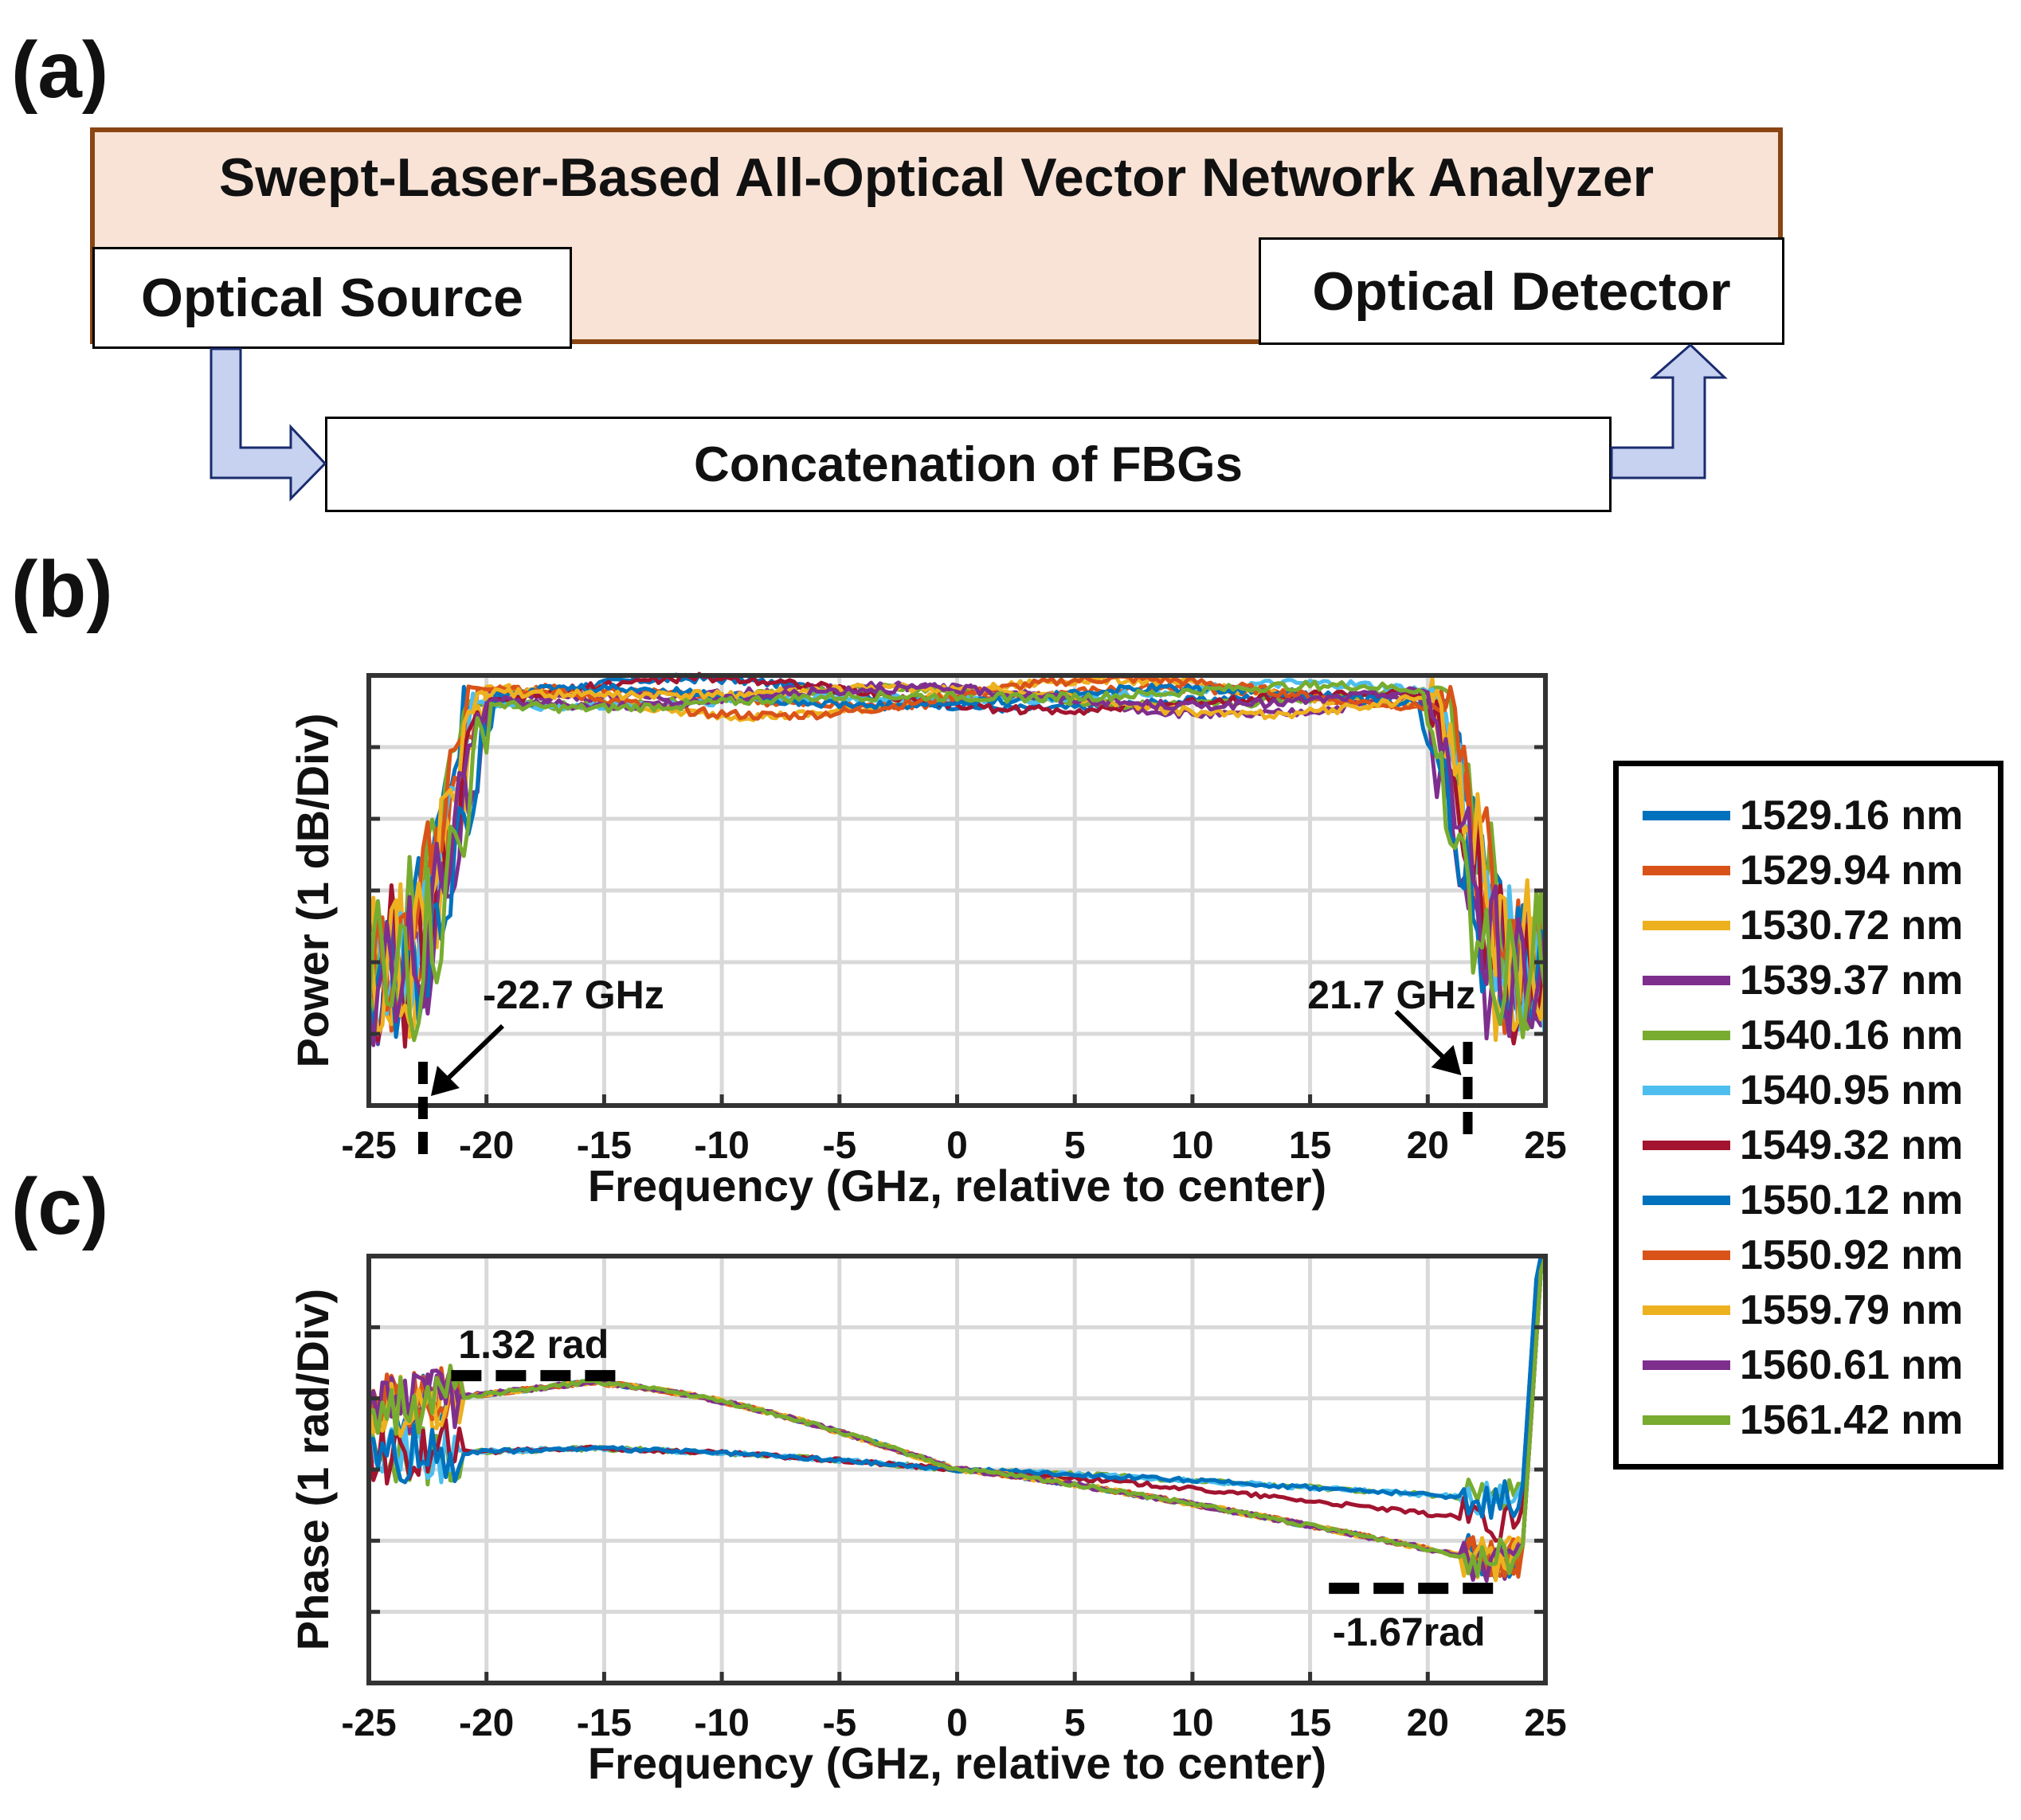  I want to click on legend-label: 1529.16 nm, so click(1852, 816).